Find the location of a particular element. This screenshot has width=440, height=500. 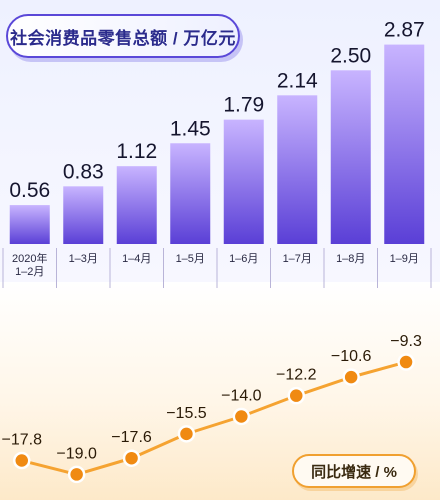

growth-value-label-4: −14.0 is located at coordinates (241, 396).